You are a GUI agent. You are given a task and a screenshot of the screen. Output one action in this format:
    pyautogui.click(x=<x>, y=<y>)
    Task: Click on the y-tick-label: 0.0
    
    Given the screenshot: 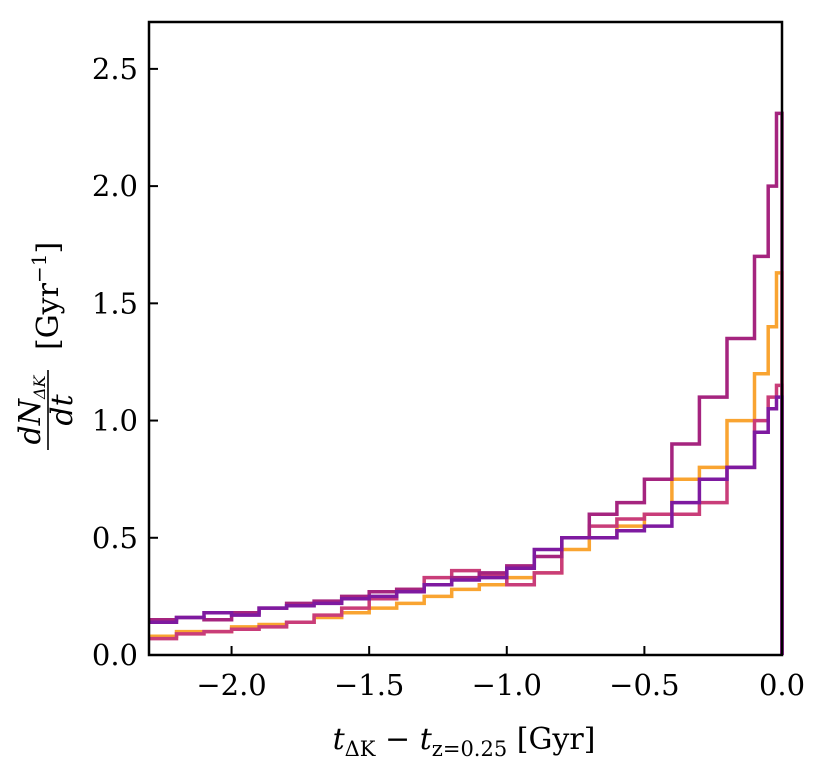 What is the action you would take?
    pyautogui.click(x=115, y=655)
    